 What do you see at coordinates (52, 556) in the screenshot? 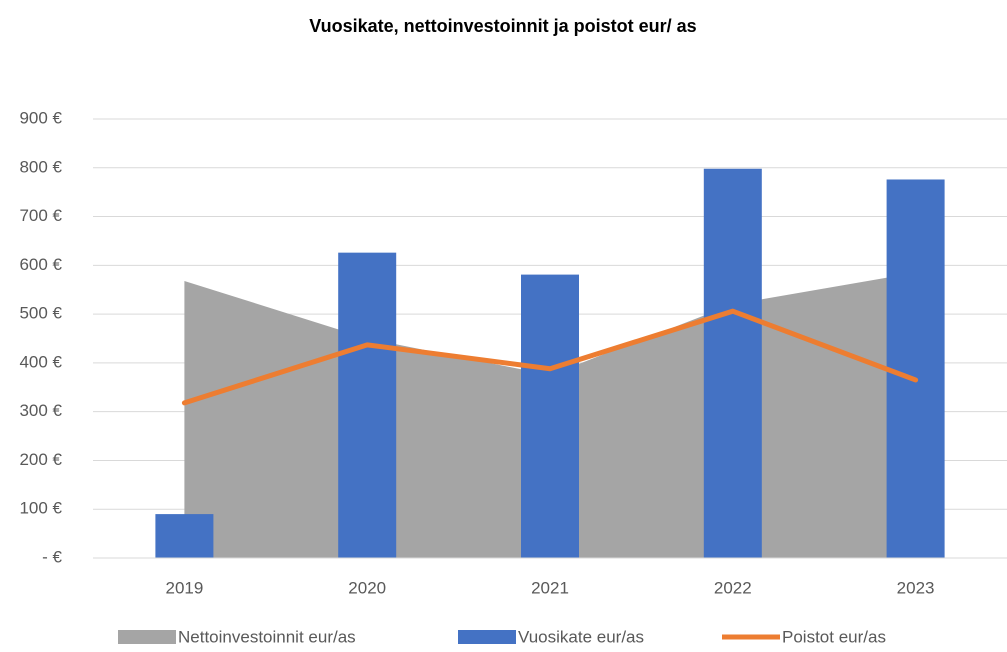
I see `y-tick-label: - €` at bounding box center [52, 556].